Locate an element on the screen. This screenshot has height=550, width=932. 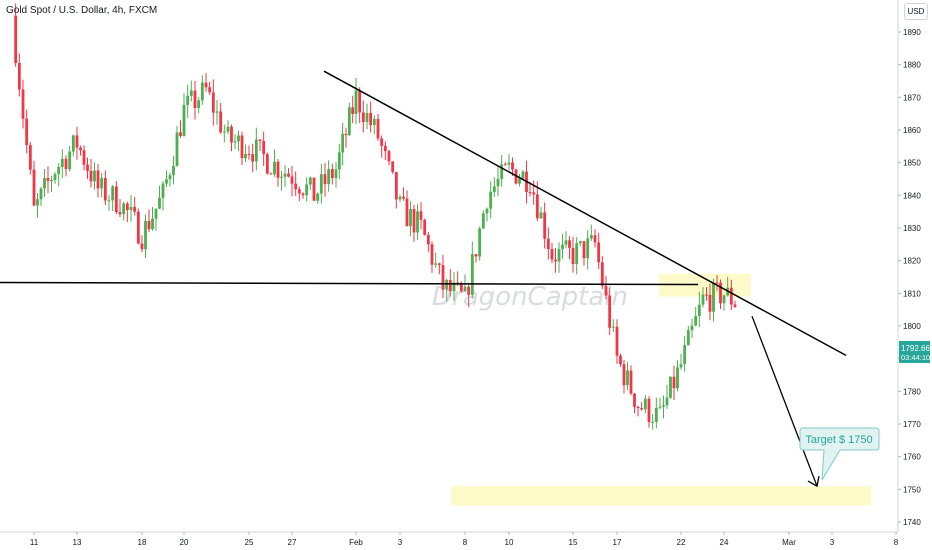
time-tick-label: 24 is located at coordinates (724, 542).